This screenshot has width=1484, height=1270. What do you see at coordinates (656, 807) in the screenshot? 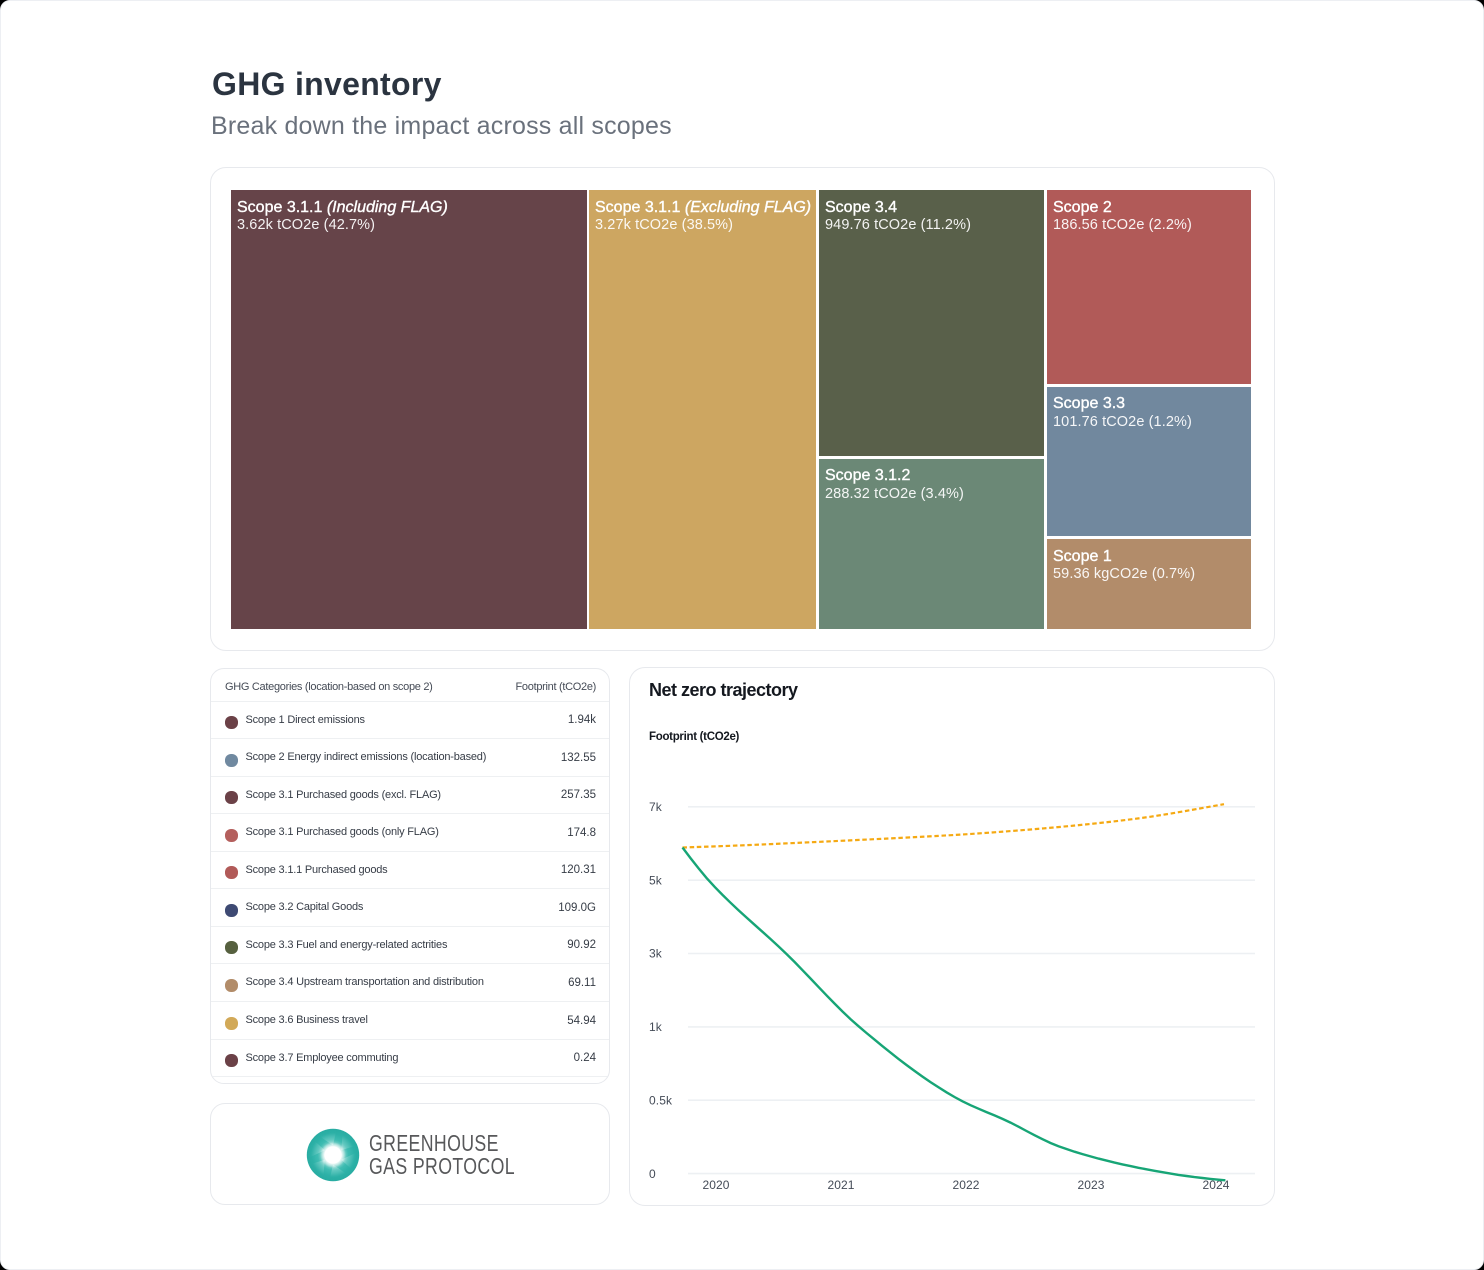
I see `svg-text: 7k` at bounding box center [656, 807].